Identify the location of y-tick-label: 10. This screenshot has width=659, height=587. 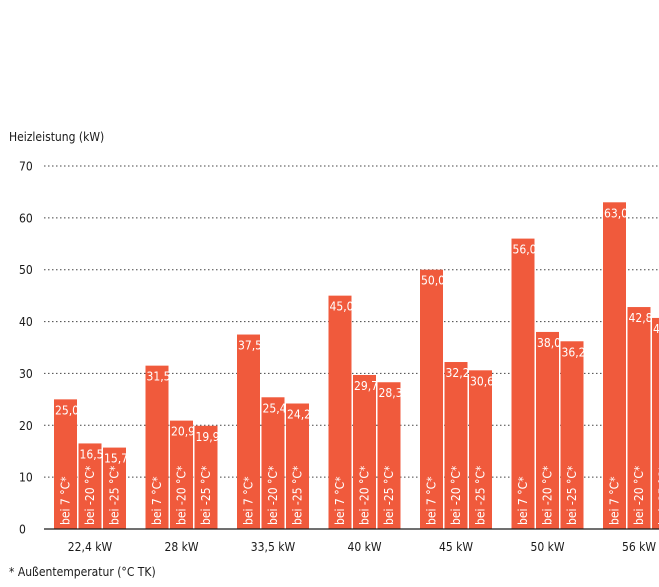
(26, 478).